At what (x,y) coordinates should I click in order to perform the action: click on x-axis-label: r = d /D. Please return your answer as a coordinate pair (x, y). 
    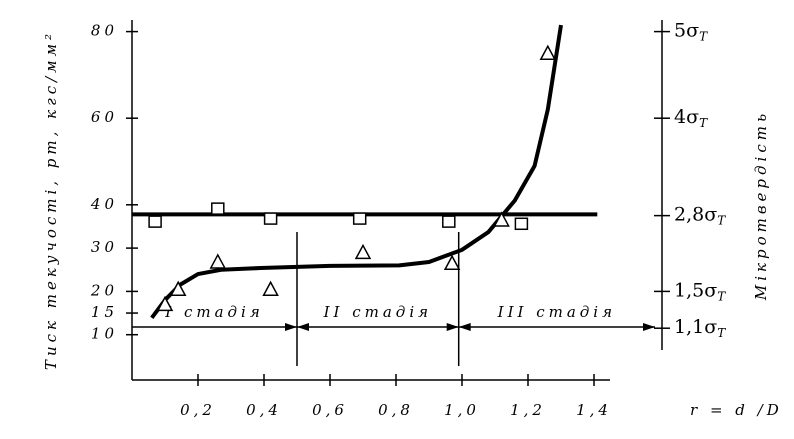
    Looking at the image, I should click on (736, 410).